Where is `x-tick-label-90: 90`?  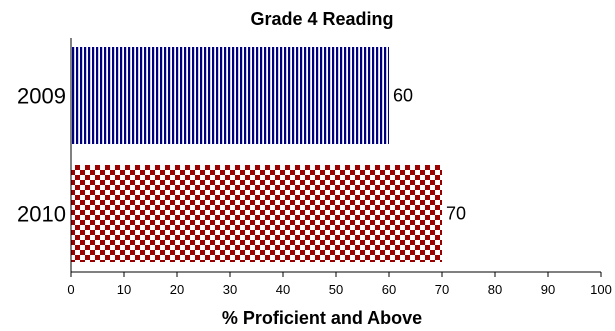 x-tick-label-90: 90 is located at coordinates (548, 289).